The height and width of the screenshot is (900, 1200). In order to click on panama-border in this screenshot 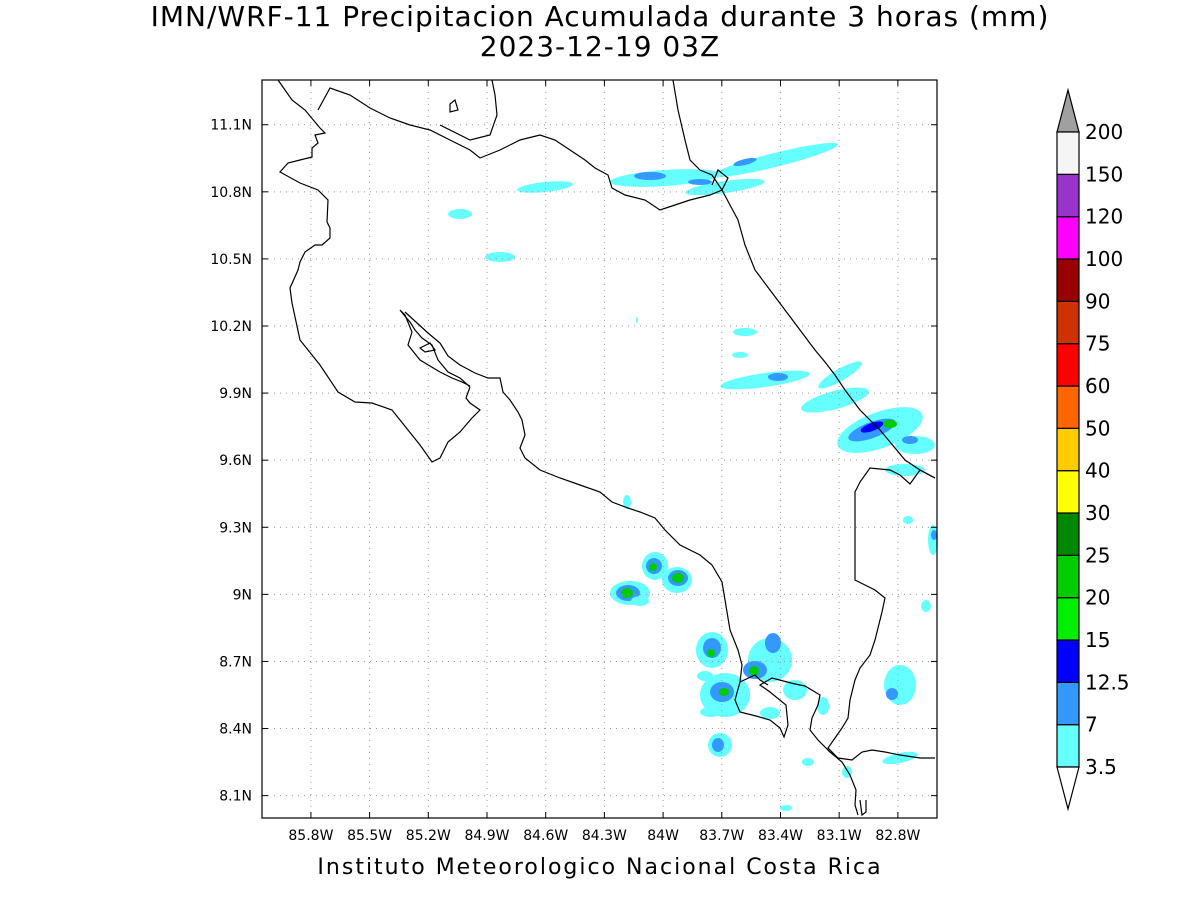, I will do `click(881, 614)`.